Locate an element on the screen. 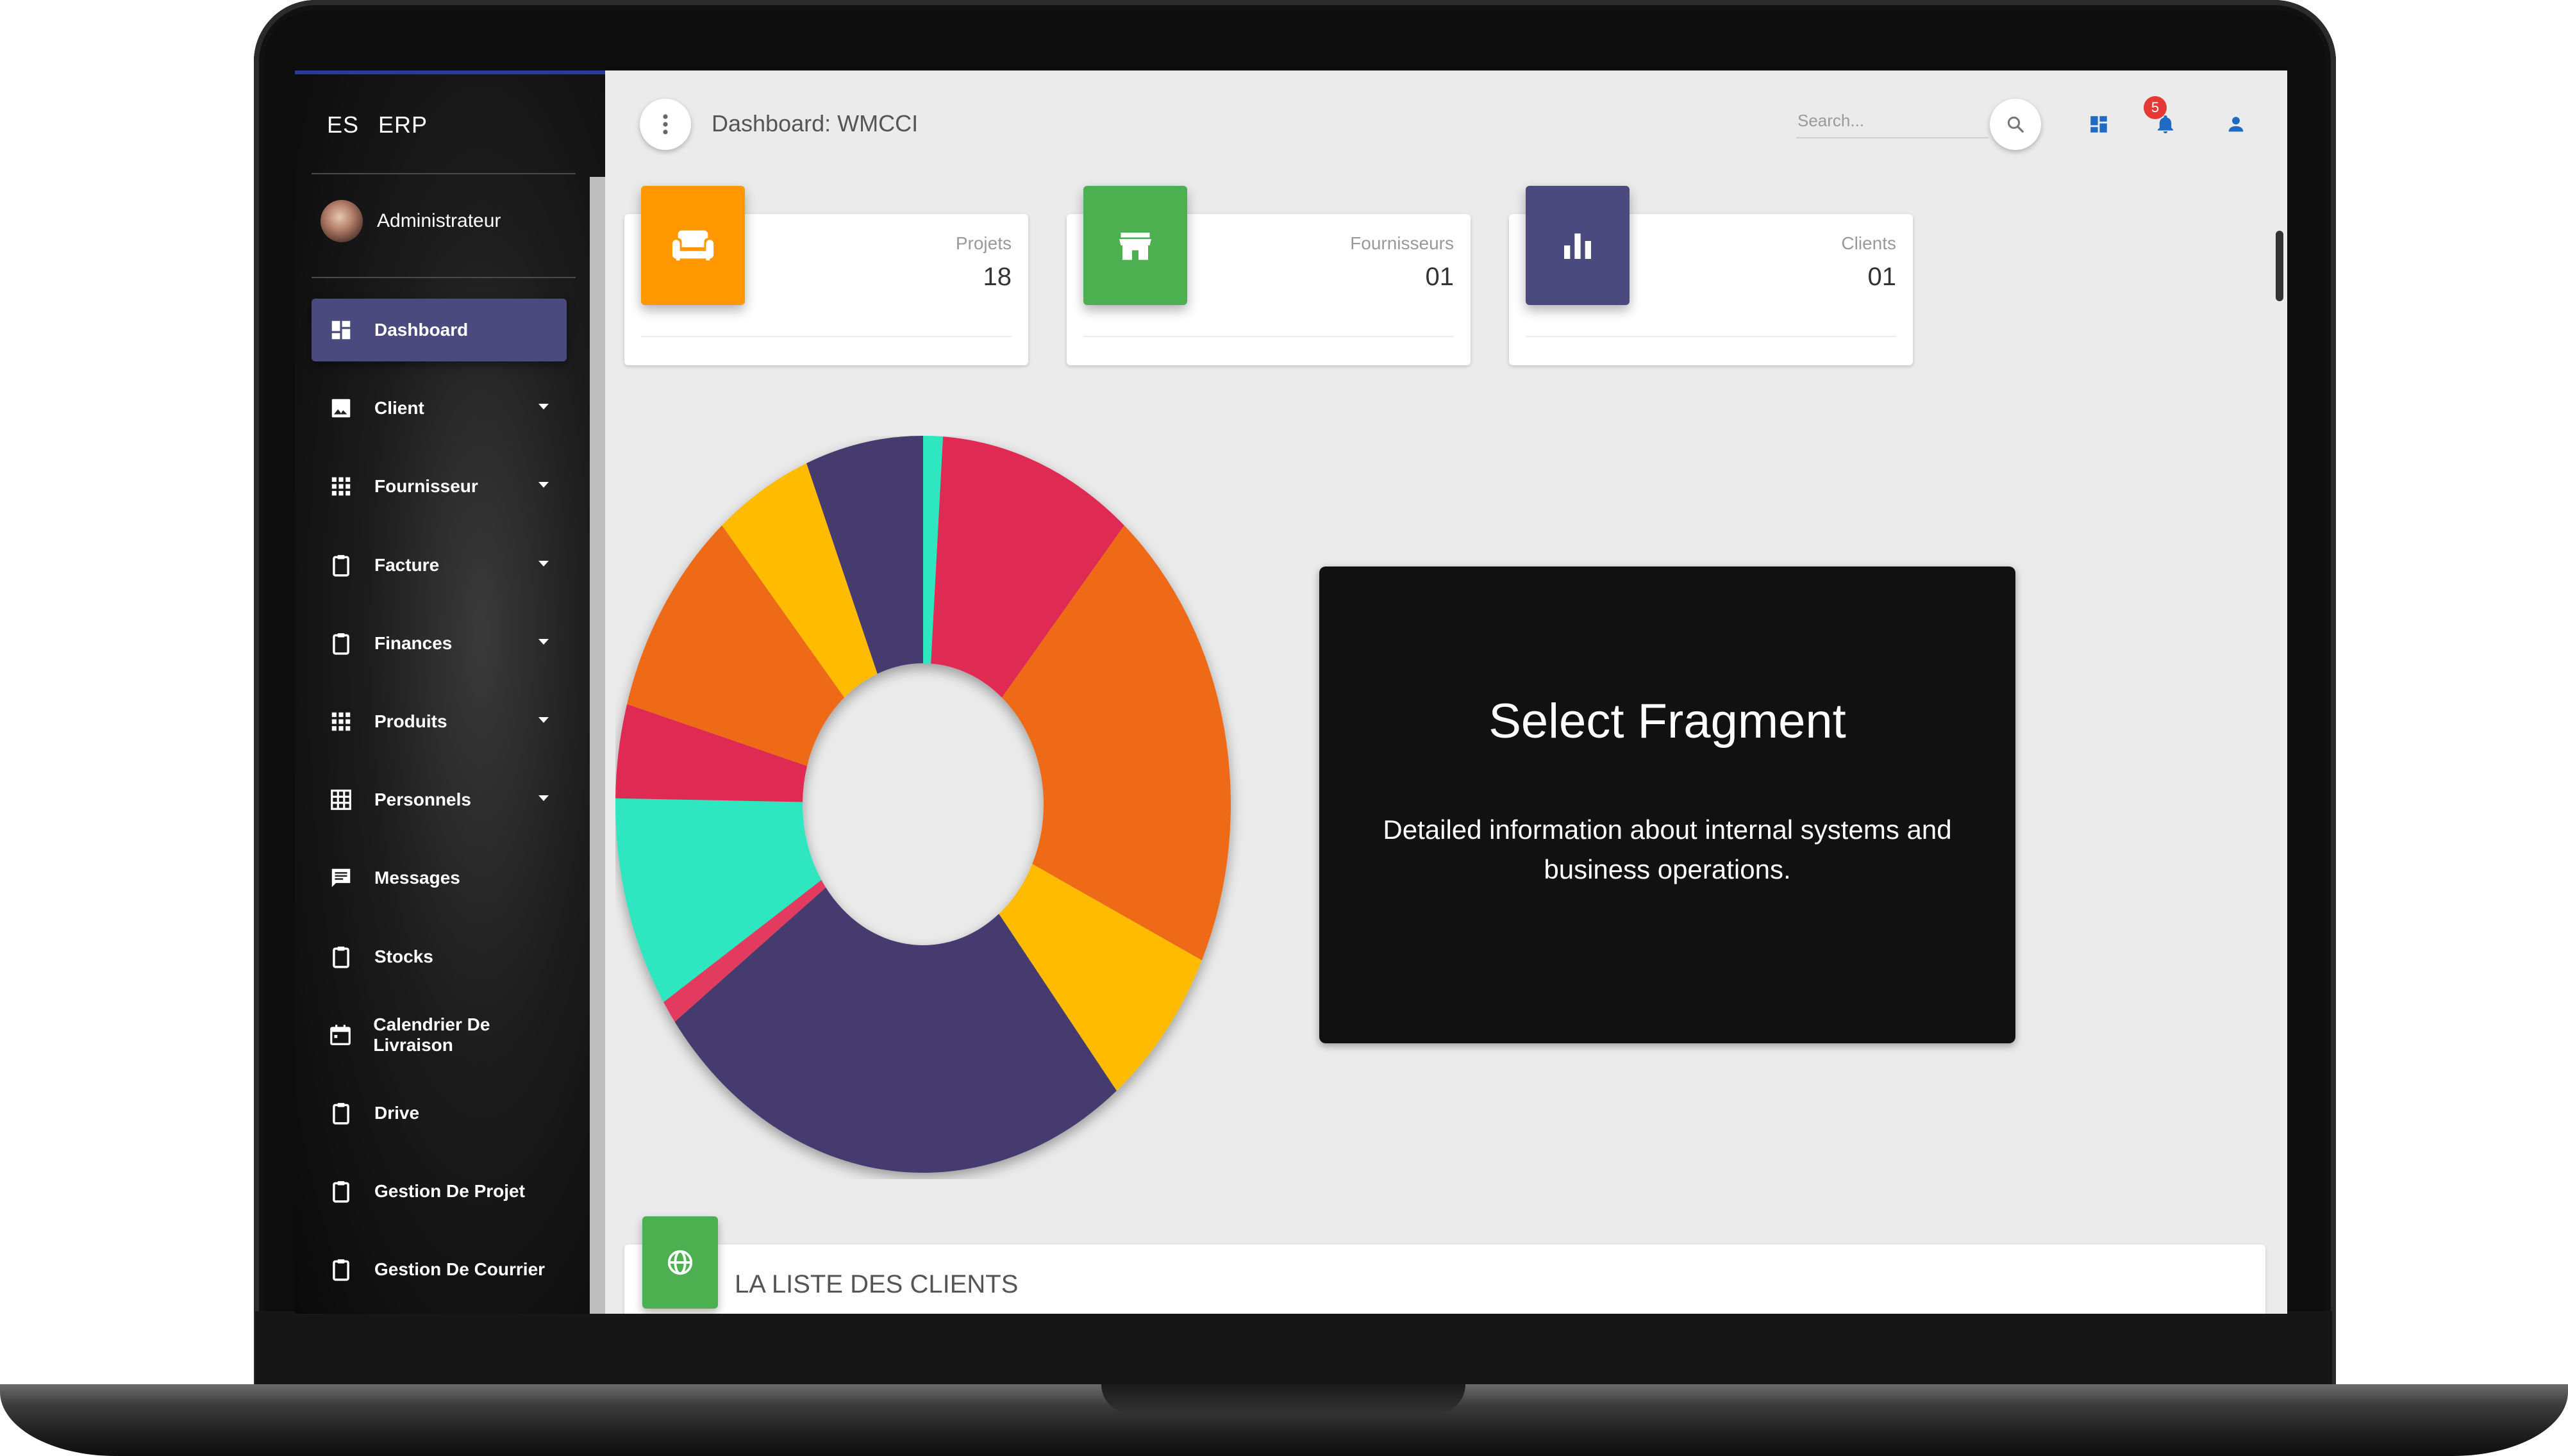 The width and height of the screenshot is (2568, 1456). panel-title: Select Fragment is located at coordinates (1667, 722).